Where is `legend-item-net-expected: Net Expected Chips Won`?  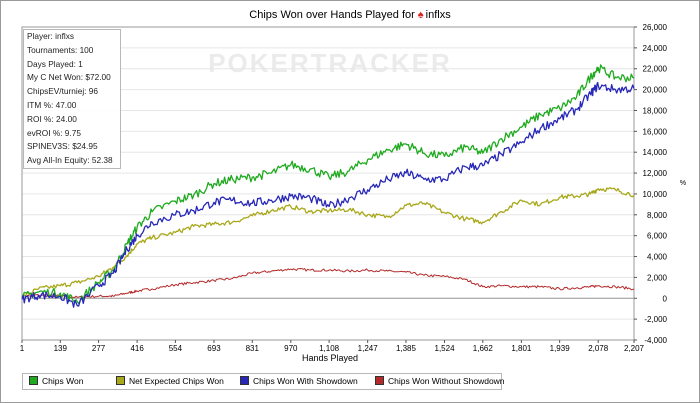 legend-item-net-expected: Net Expected Chips Won is located at coordinates (170, 381).